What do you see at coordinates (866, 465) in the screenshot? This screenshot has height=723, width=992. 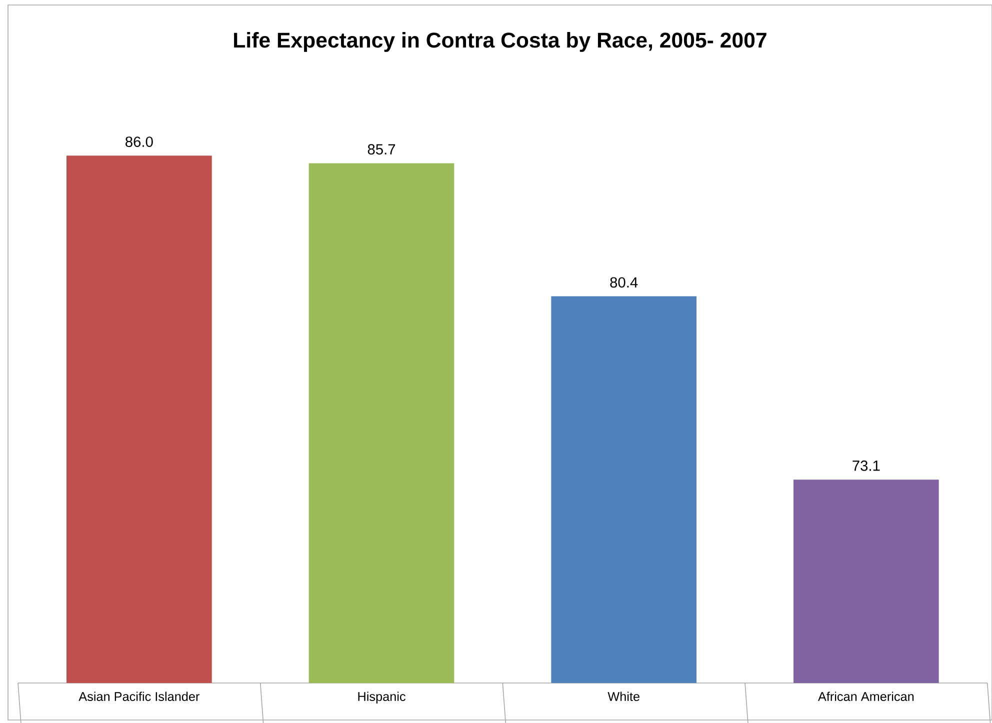 I see `data-label: 73.1` at bounding box center [866, 465].